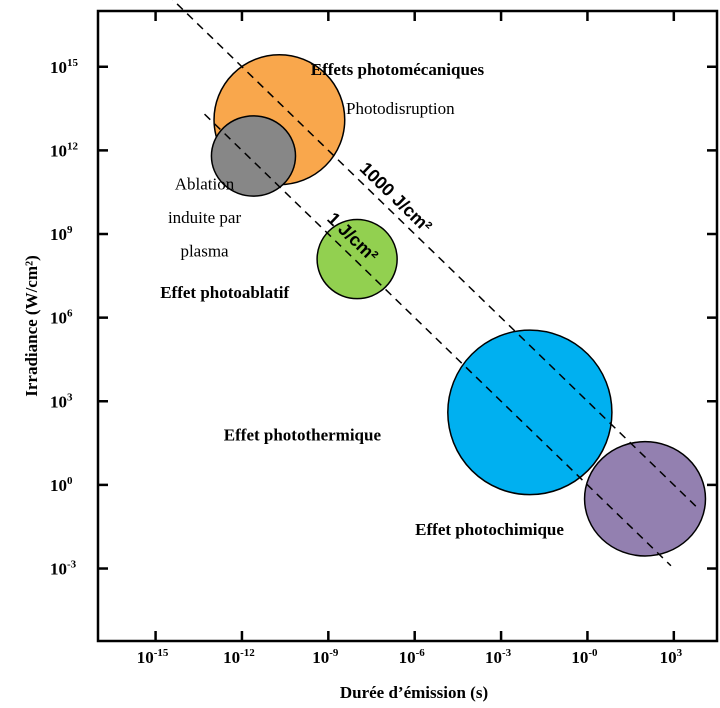 This screenshot has height=708, width=720. What do you see at coordinates (645, 498) in the screenshot?
I see `region-effet-photochimique` at bounding box center [645, 498].